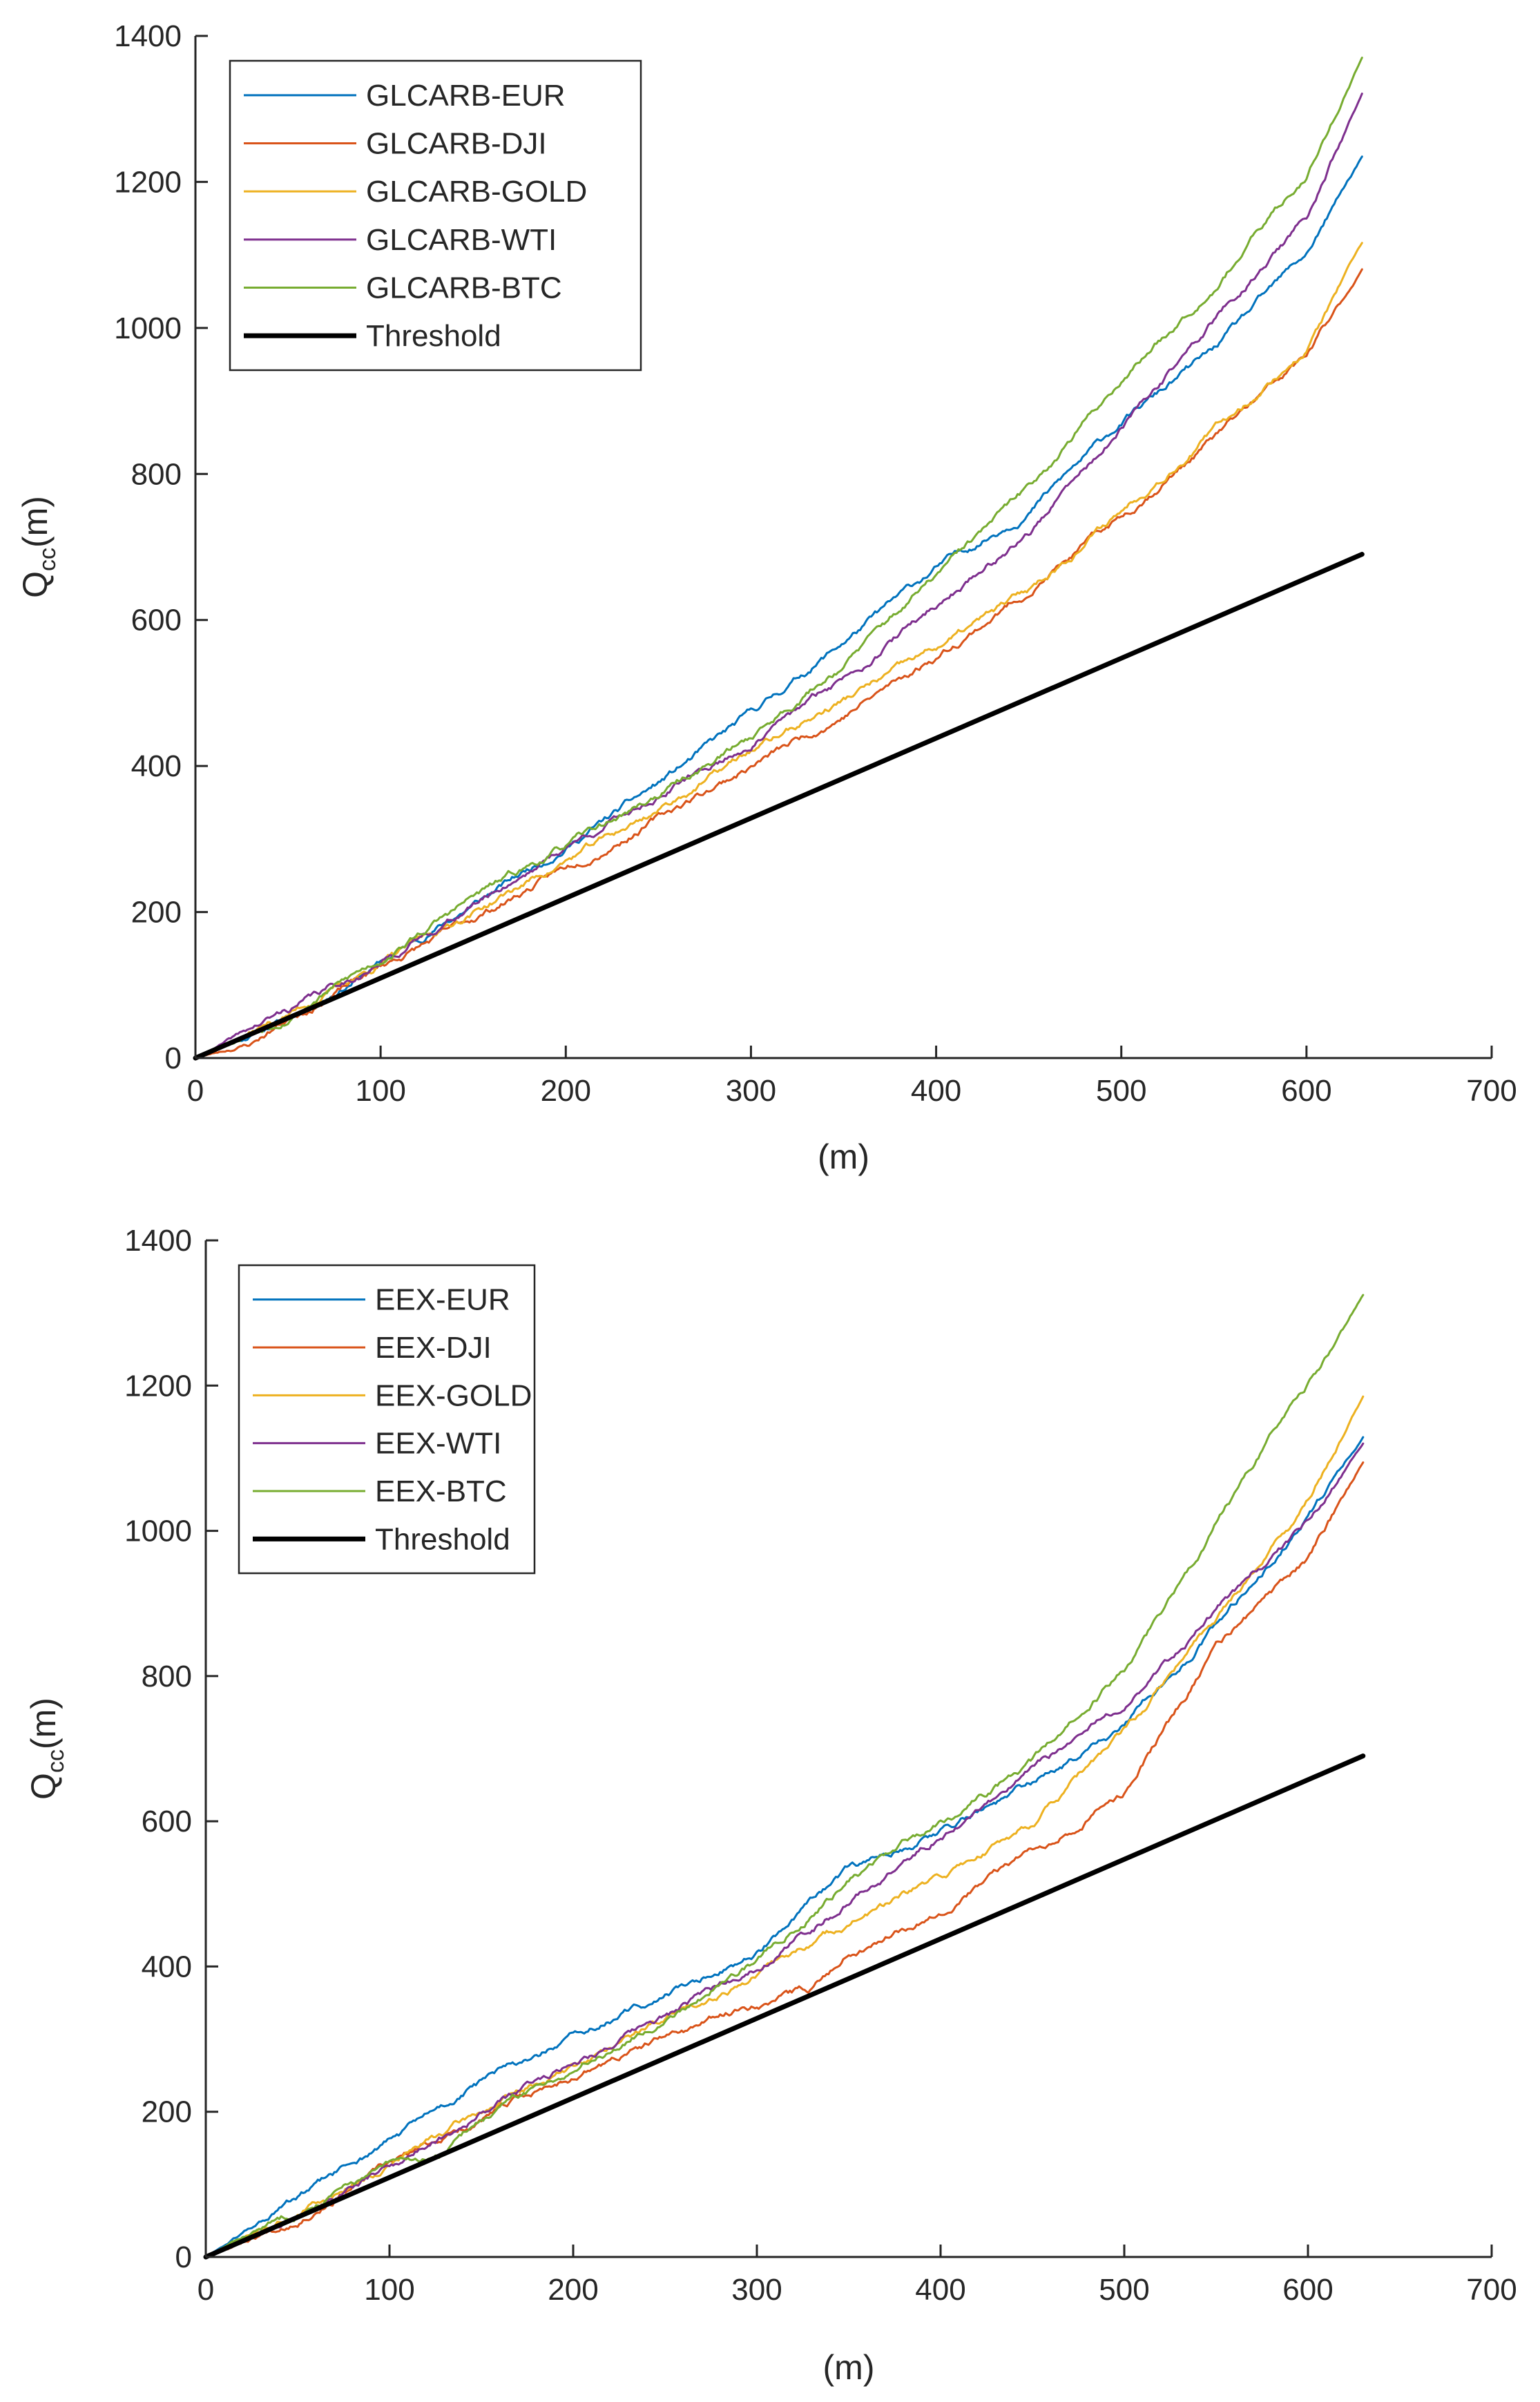 Image resolution: width=1540 pixels, height=2402 pixels. Describe the element at coordinates (438, 1444) in the screenshot. I see `legend-label-eex-wti: EEX-WTI` at that location.